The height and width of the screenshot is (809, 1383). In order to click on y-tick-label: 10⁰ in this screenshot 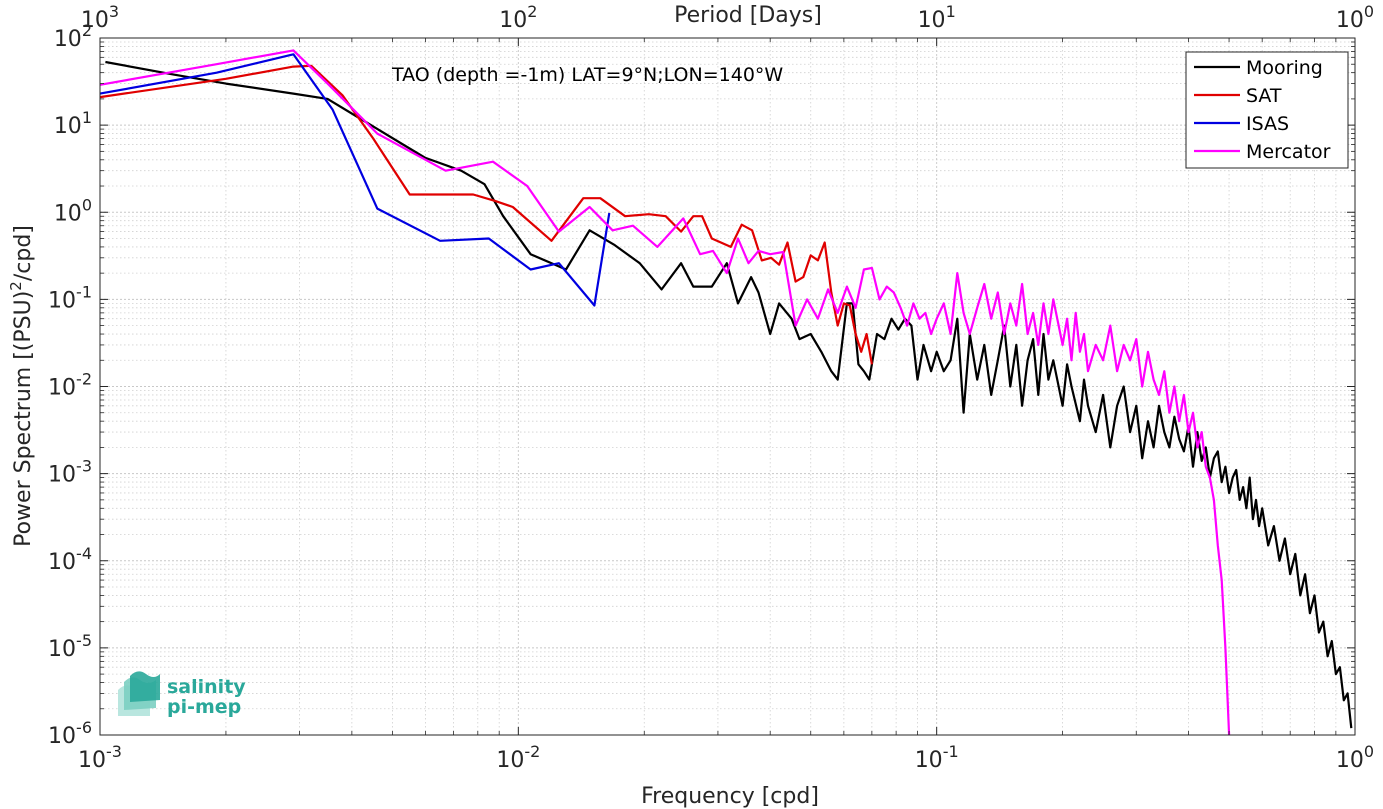, I will do `click(73, 210)`.